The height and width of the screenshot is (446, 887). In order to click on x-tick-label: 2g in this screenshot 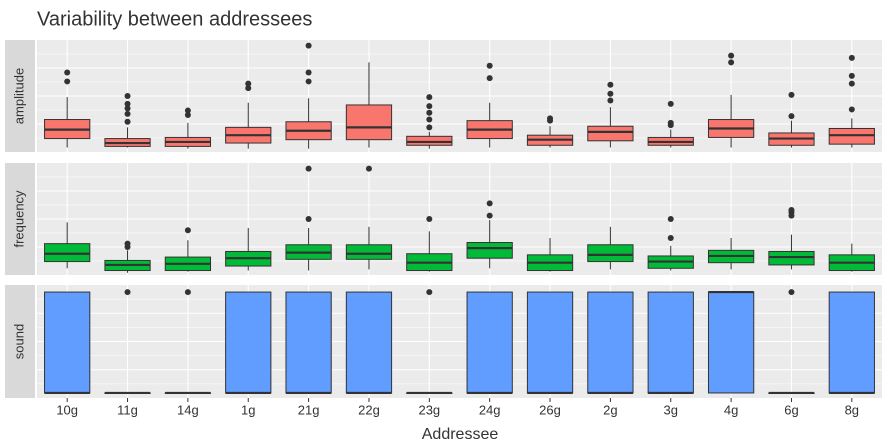, I will do `click(610, 409)`.